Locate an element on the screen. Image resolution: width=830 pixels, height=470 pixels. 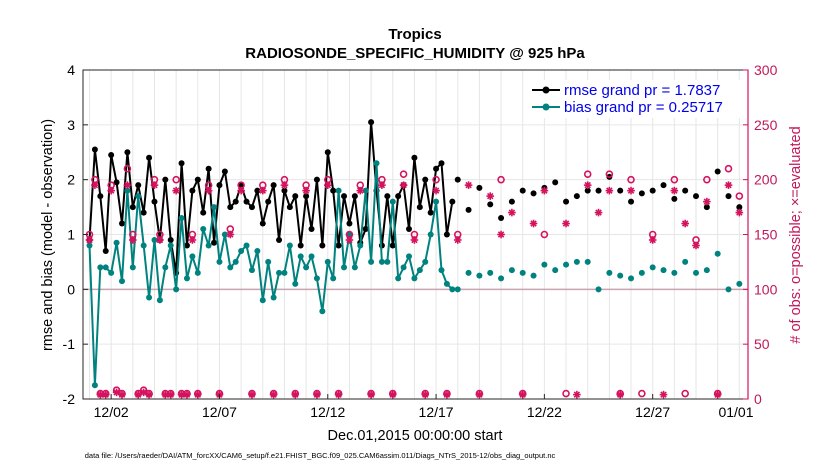
y-tick-label: -2 is located at coordinates (69, 399).